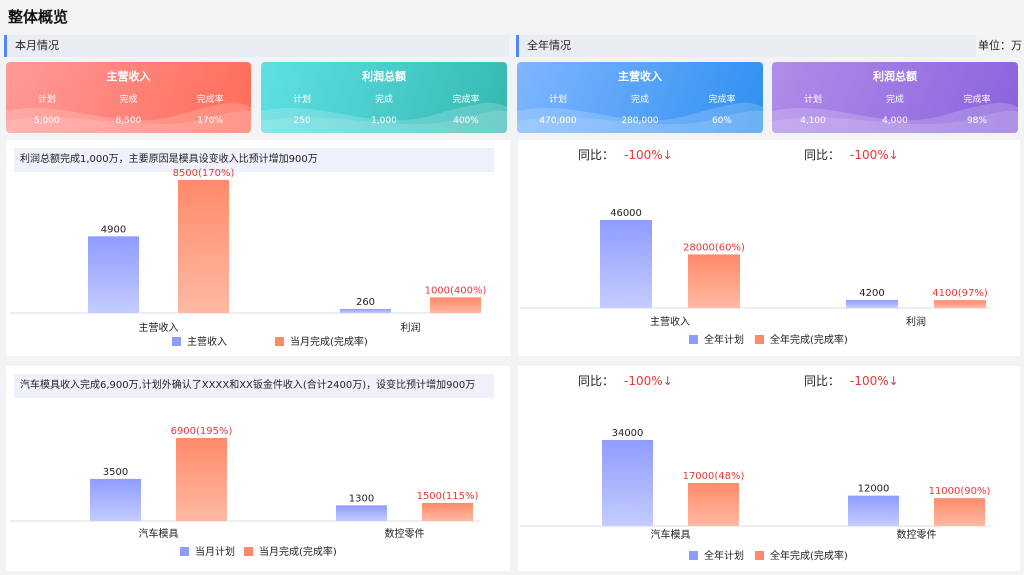 The width and height of the screenshot is (1024, 575). Describe the element at coordinates (202, 431) in the screenshot. I see `bar-done-label: 6900(195%)` at that location.